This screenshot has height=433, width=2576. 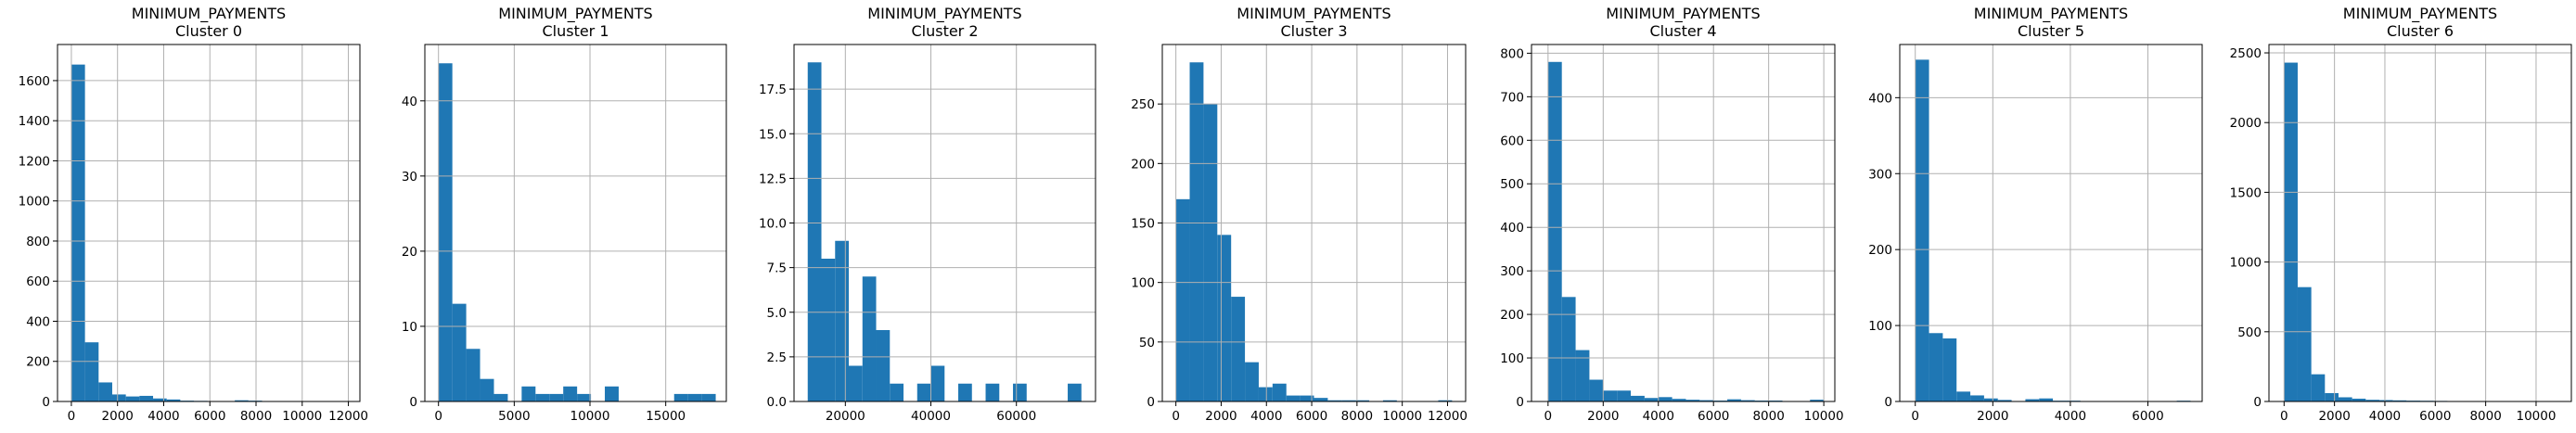 I want to click on y-tick-label: 10, so click(x=409, y=327).